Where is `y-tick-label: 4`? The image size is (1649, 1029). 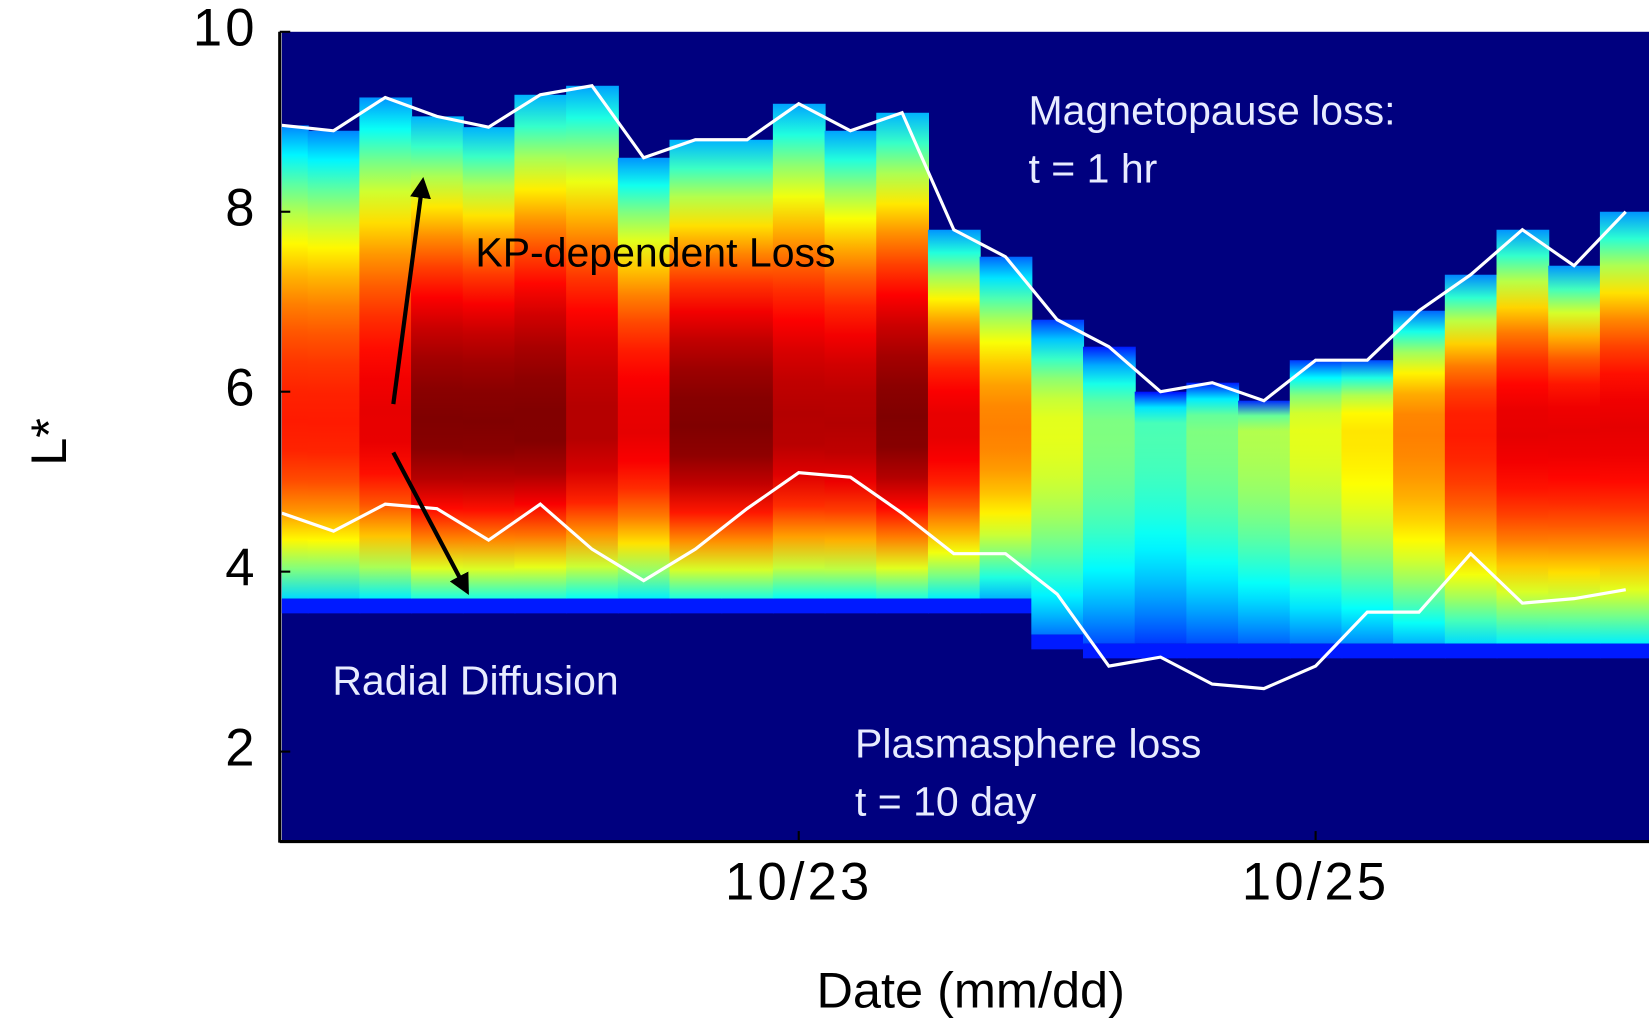
y-tick-label: 4 is located at coordinates (241, 568).